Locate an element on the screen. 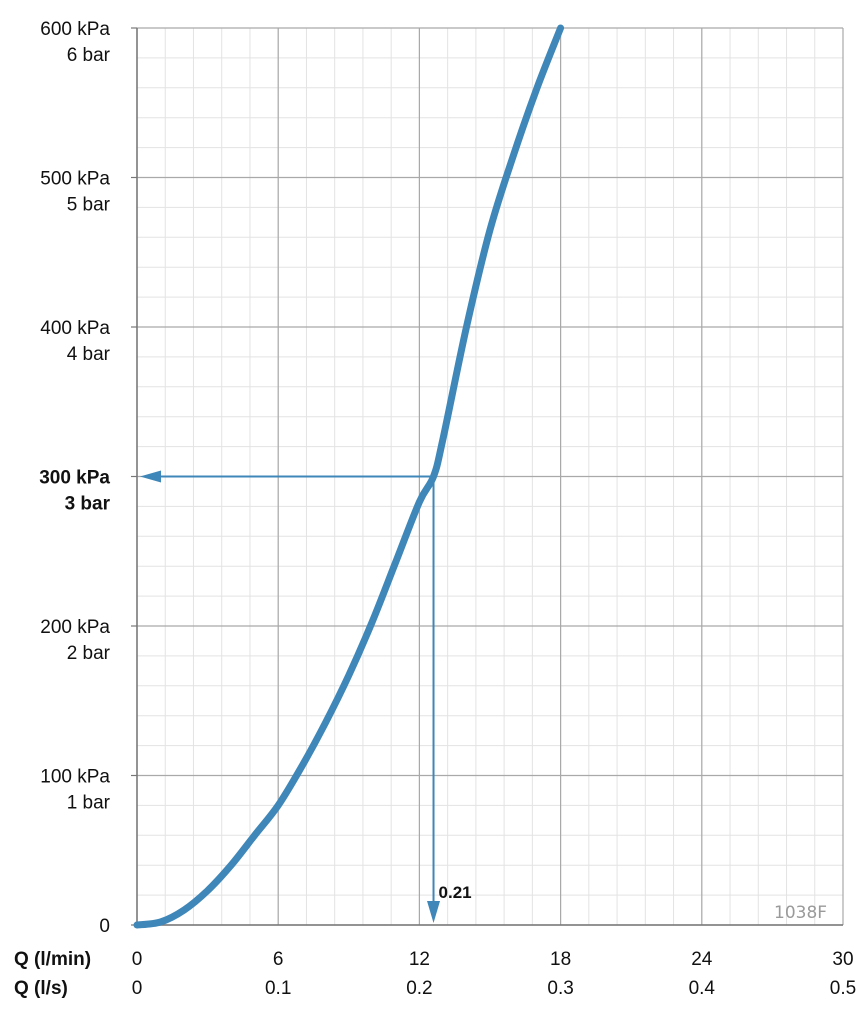 The image size is (861, 1010). y-tick-label-kpa: 400 kPa is located at coordinates (75, 328).